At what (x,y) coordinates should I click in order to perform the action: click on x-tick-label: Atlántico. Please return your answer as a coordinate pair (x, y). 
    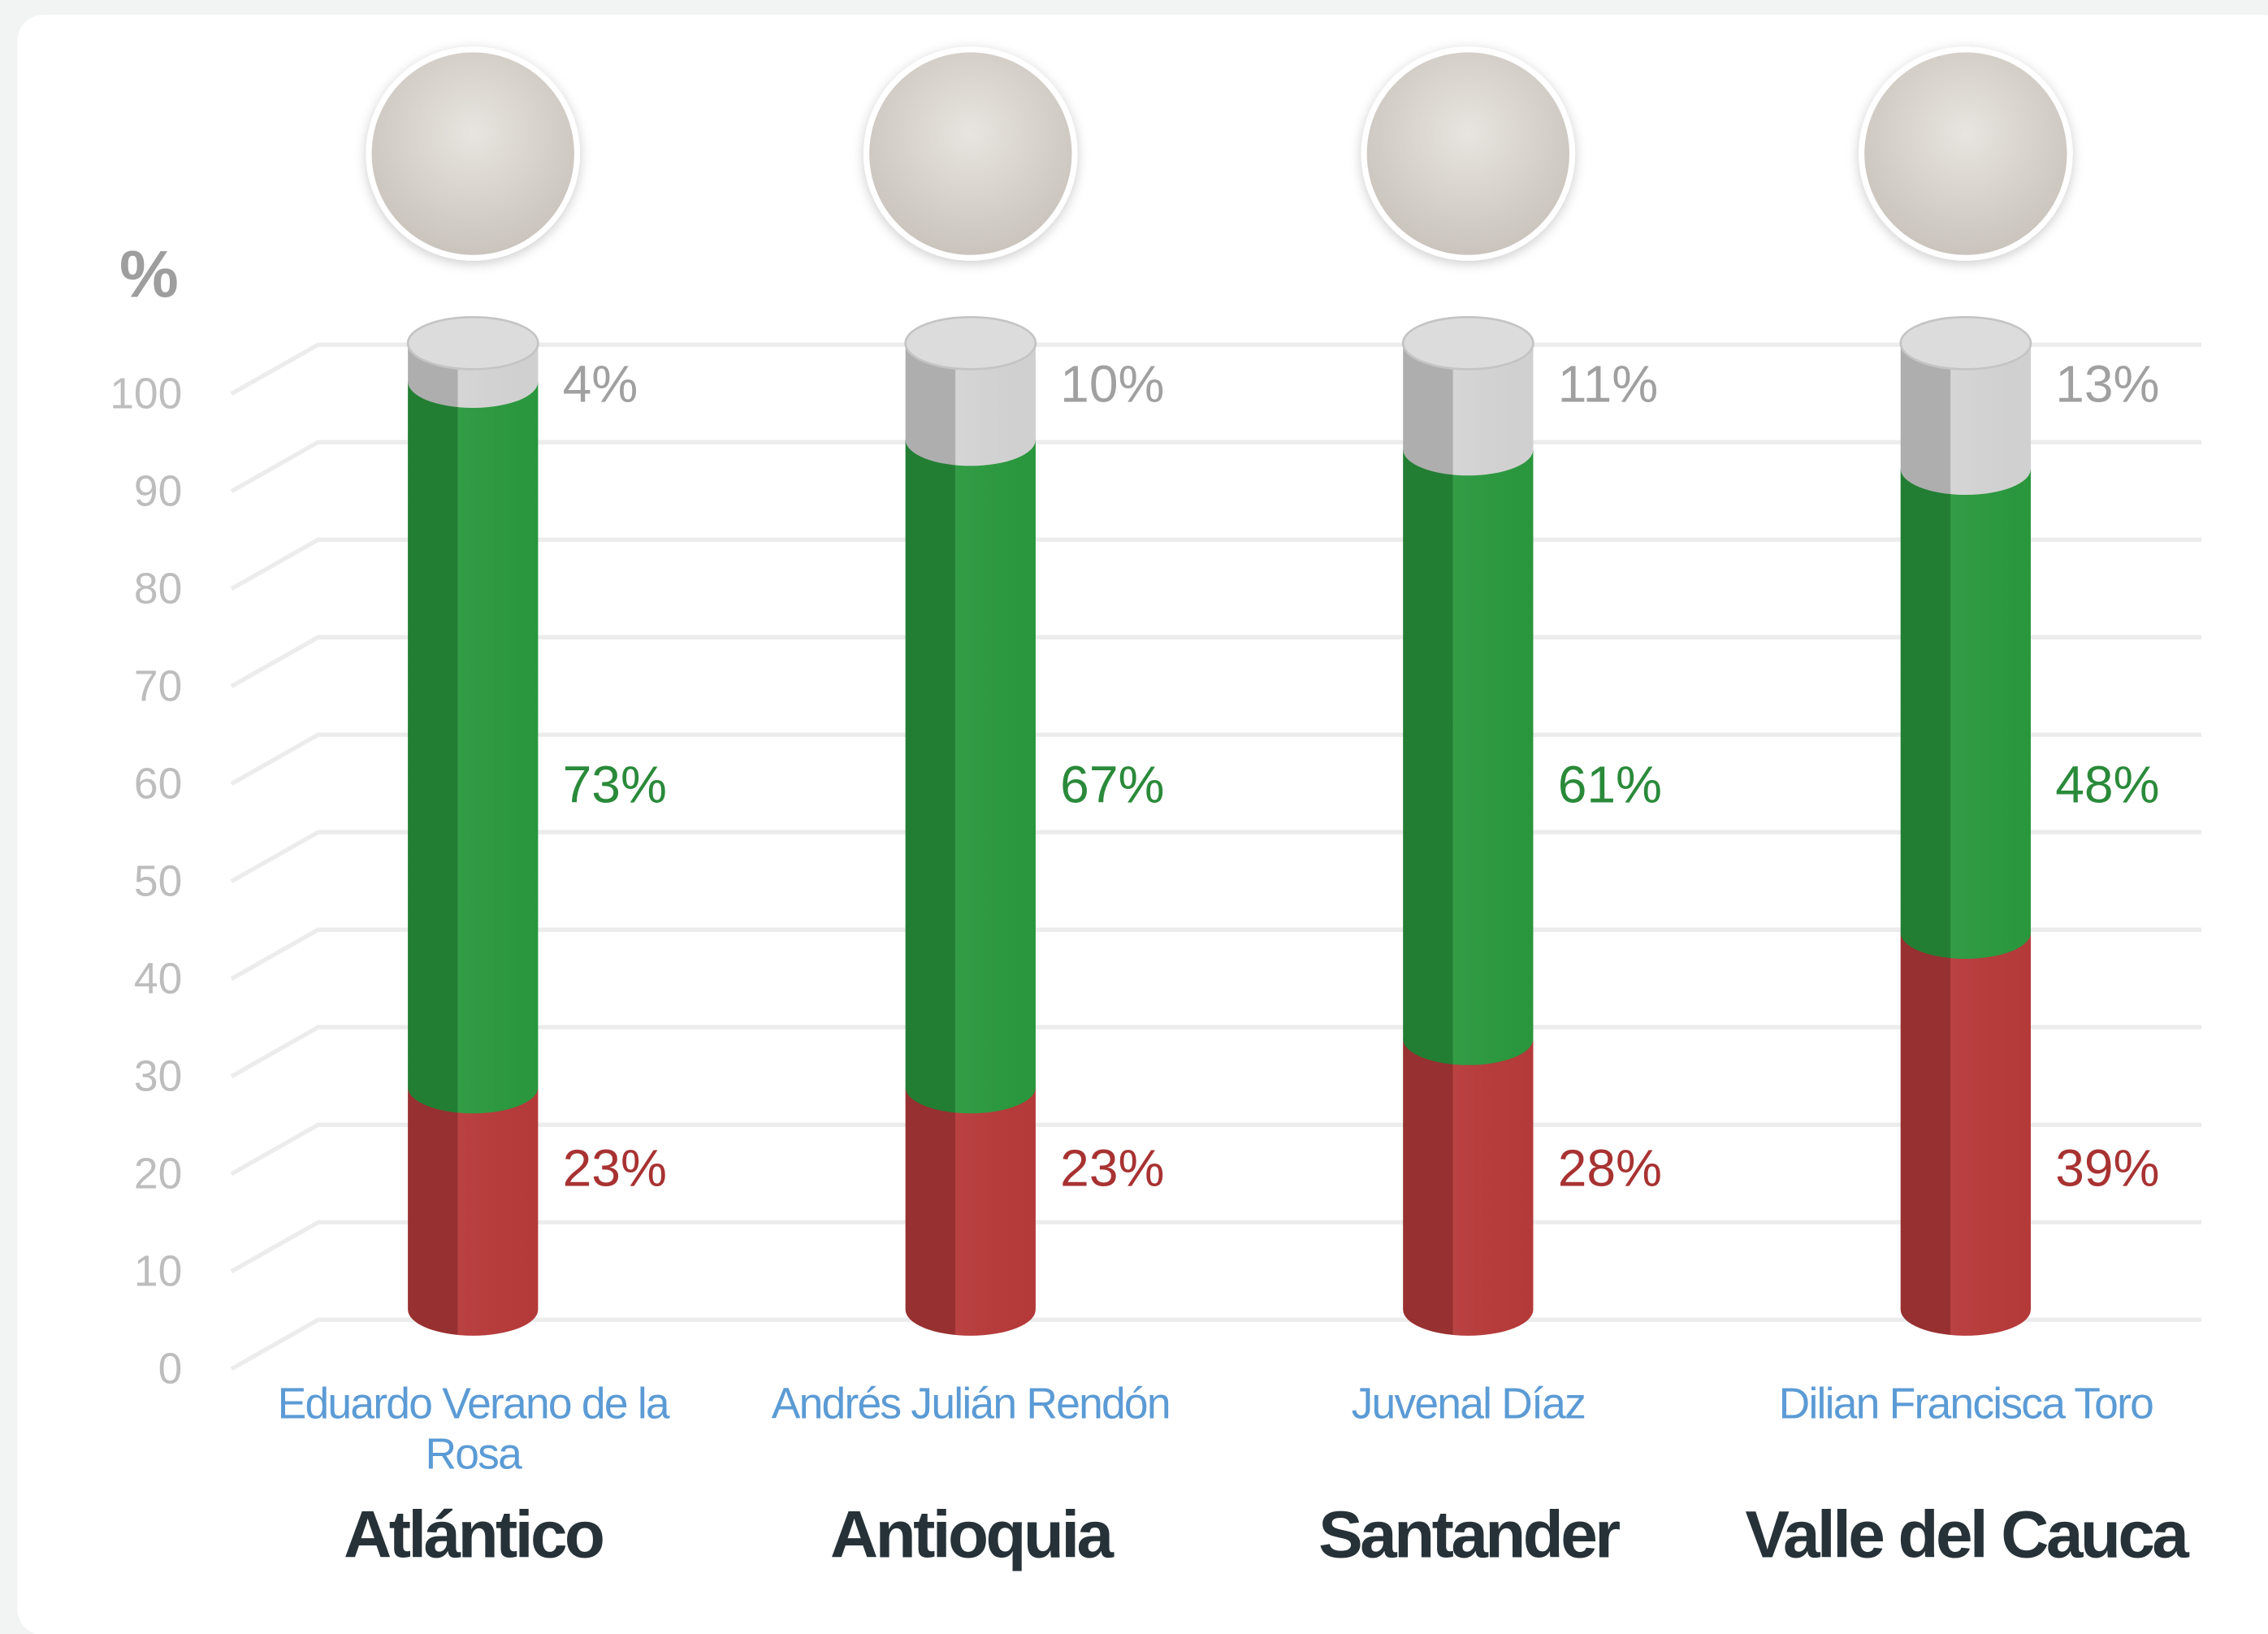
    Looking at the image, I should click on (474, 1535).